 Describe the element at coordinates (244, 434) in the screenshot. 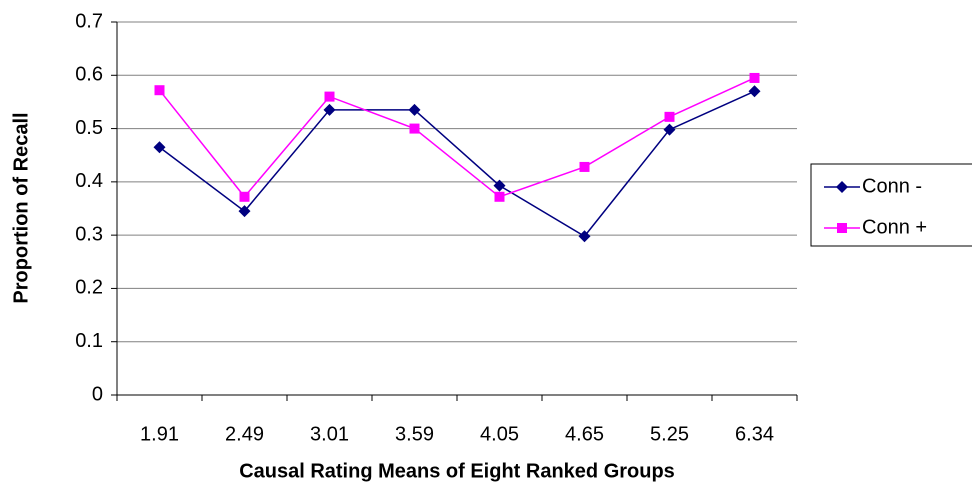

I see `x-tick-label: 2.49` at that location.